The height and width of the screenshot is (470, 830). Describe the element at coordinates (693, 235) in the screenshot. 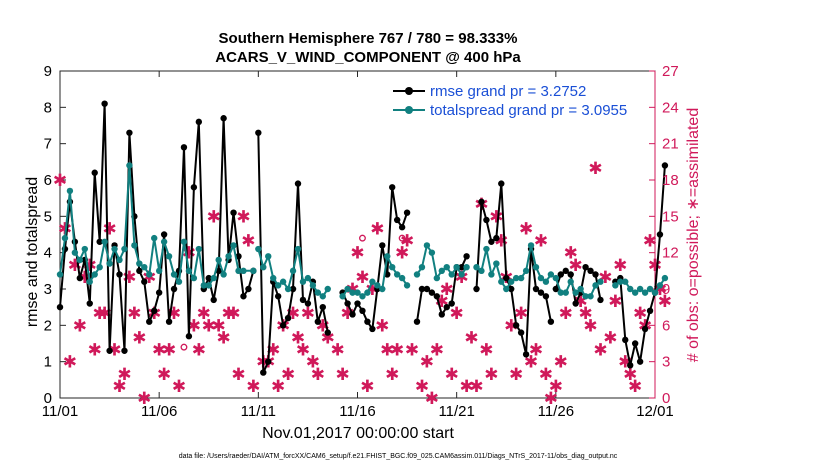

I see `y2-axis-label: # of obs: o=possible; ∗=assimilated` at that location.